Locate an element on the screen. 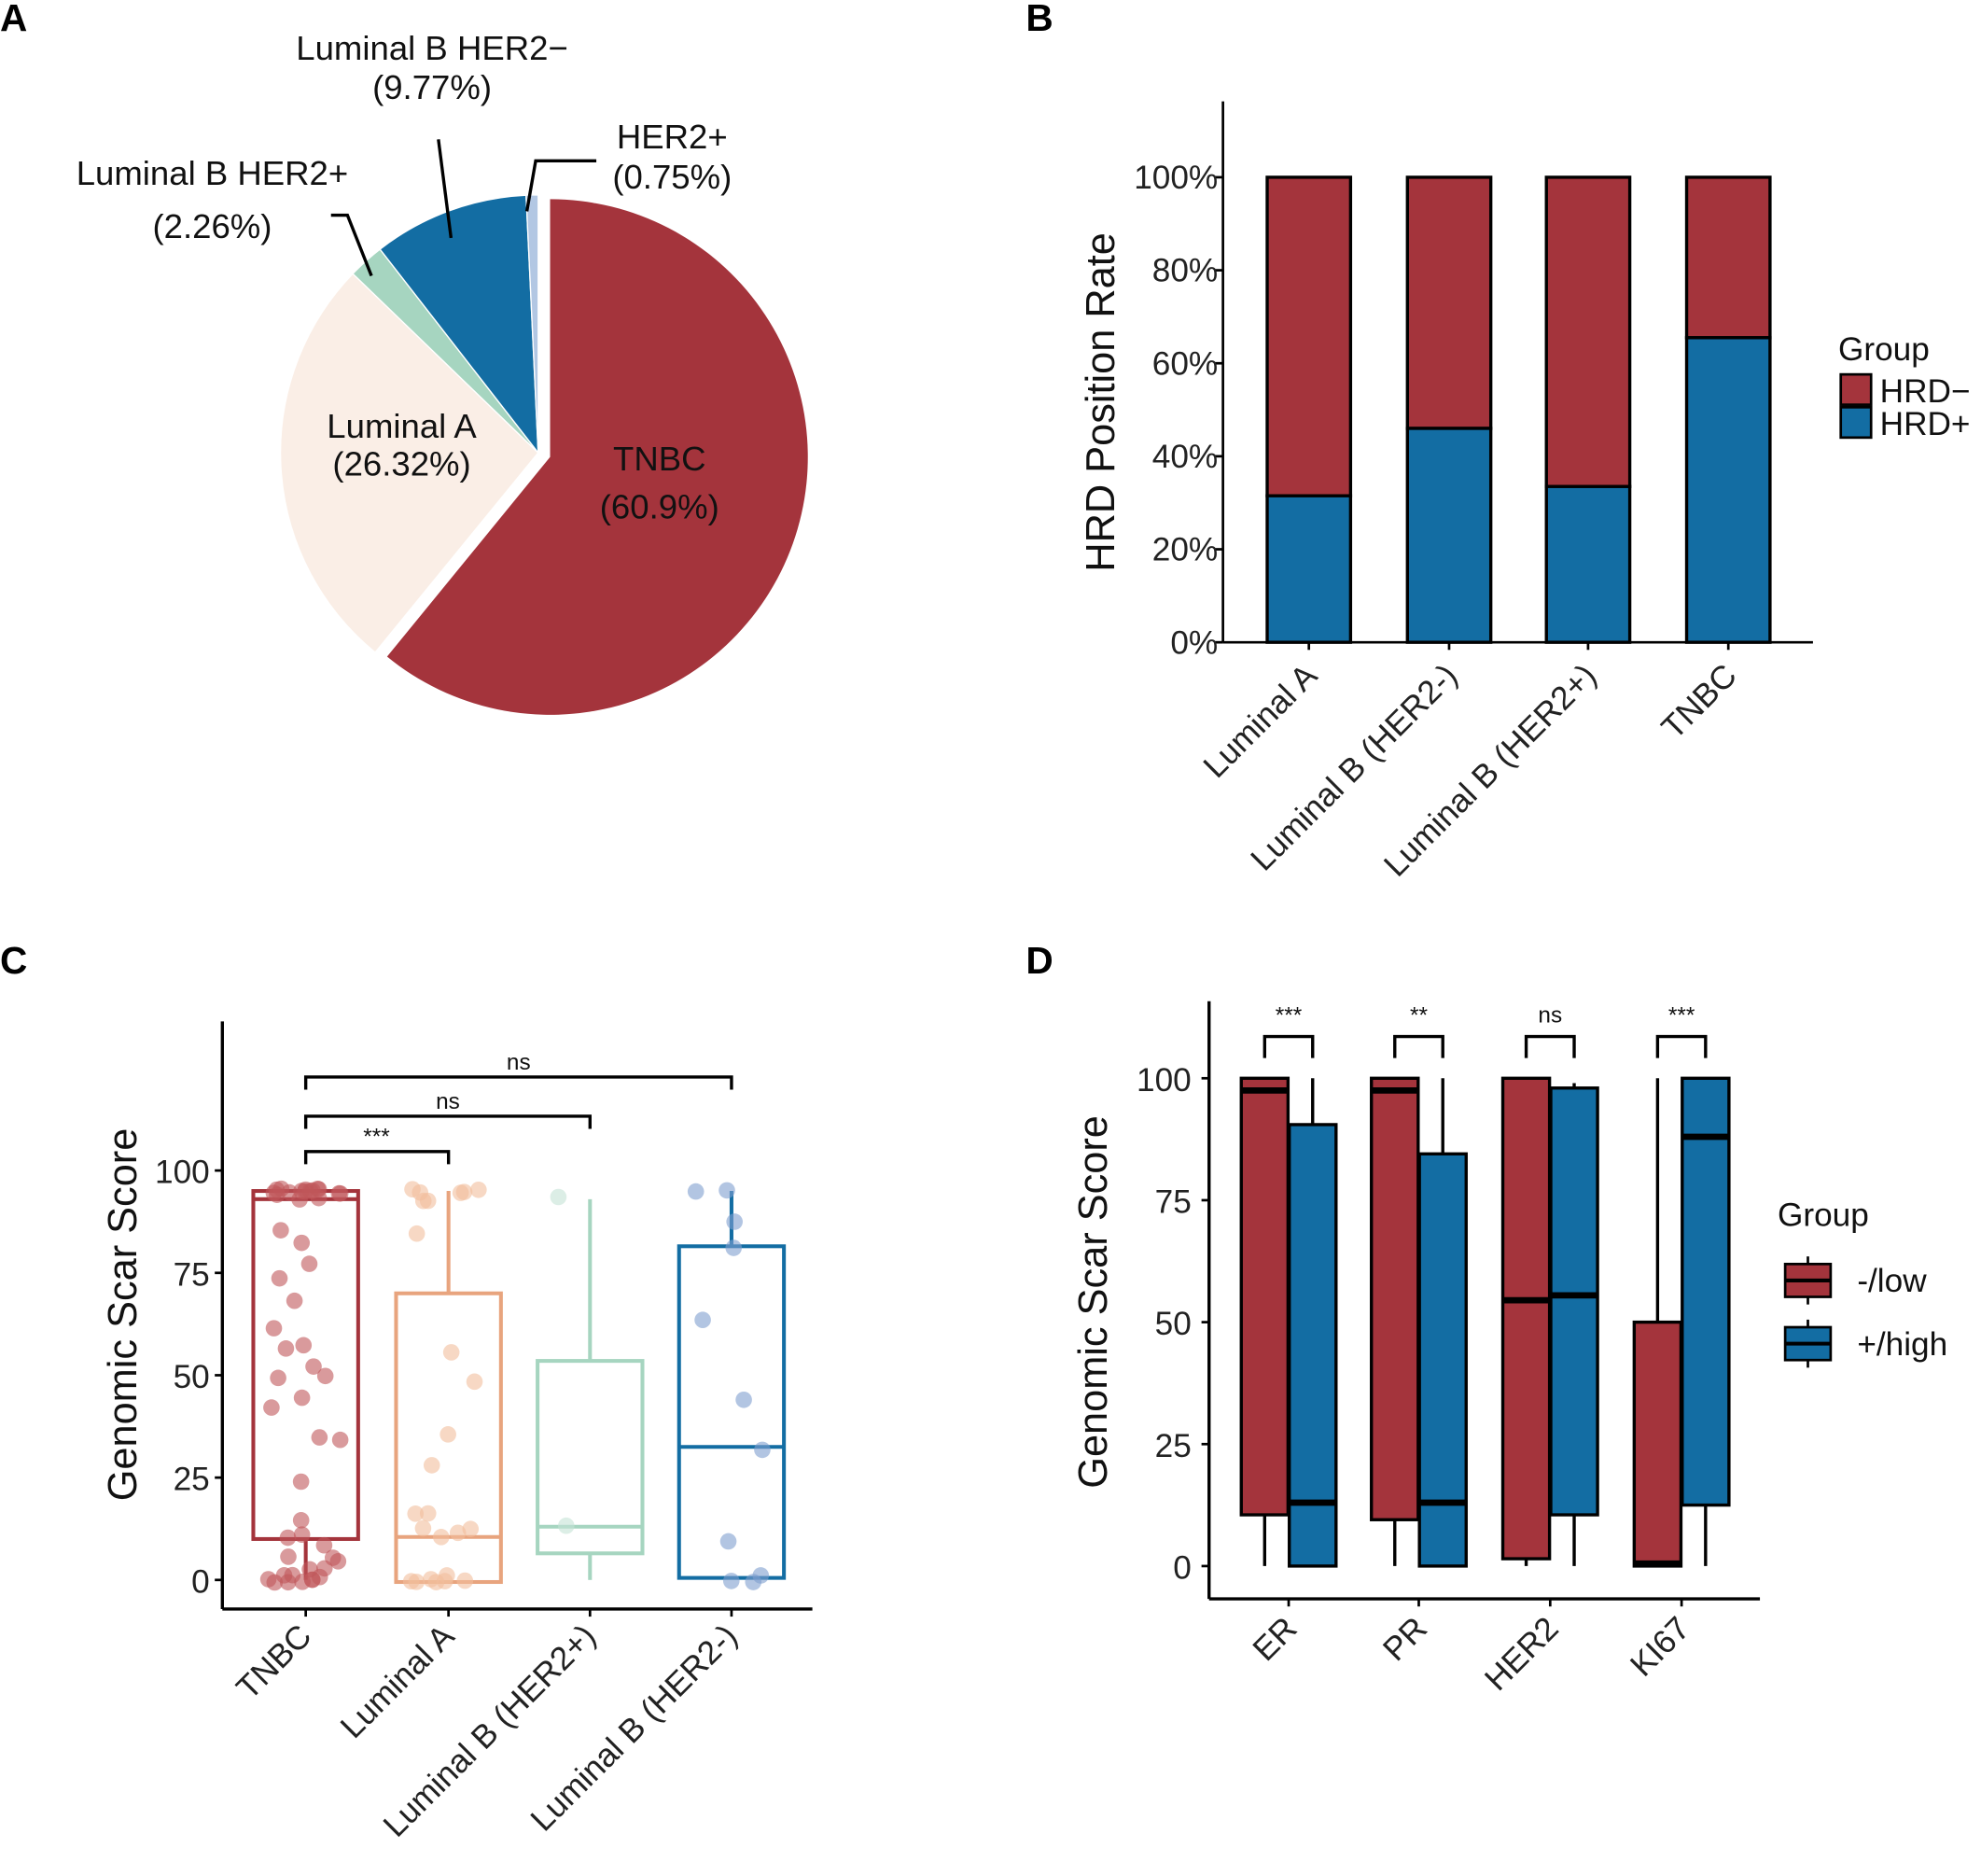 This screenshot has width=1981, height=1876. significance-label: ** is located at coordinates (1419, 1016).